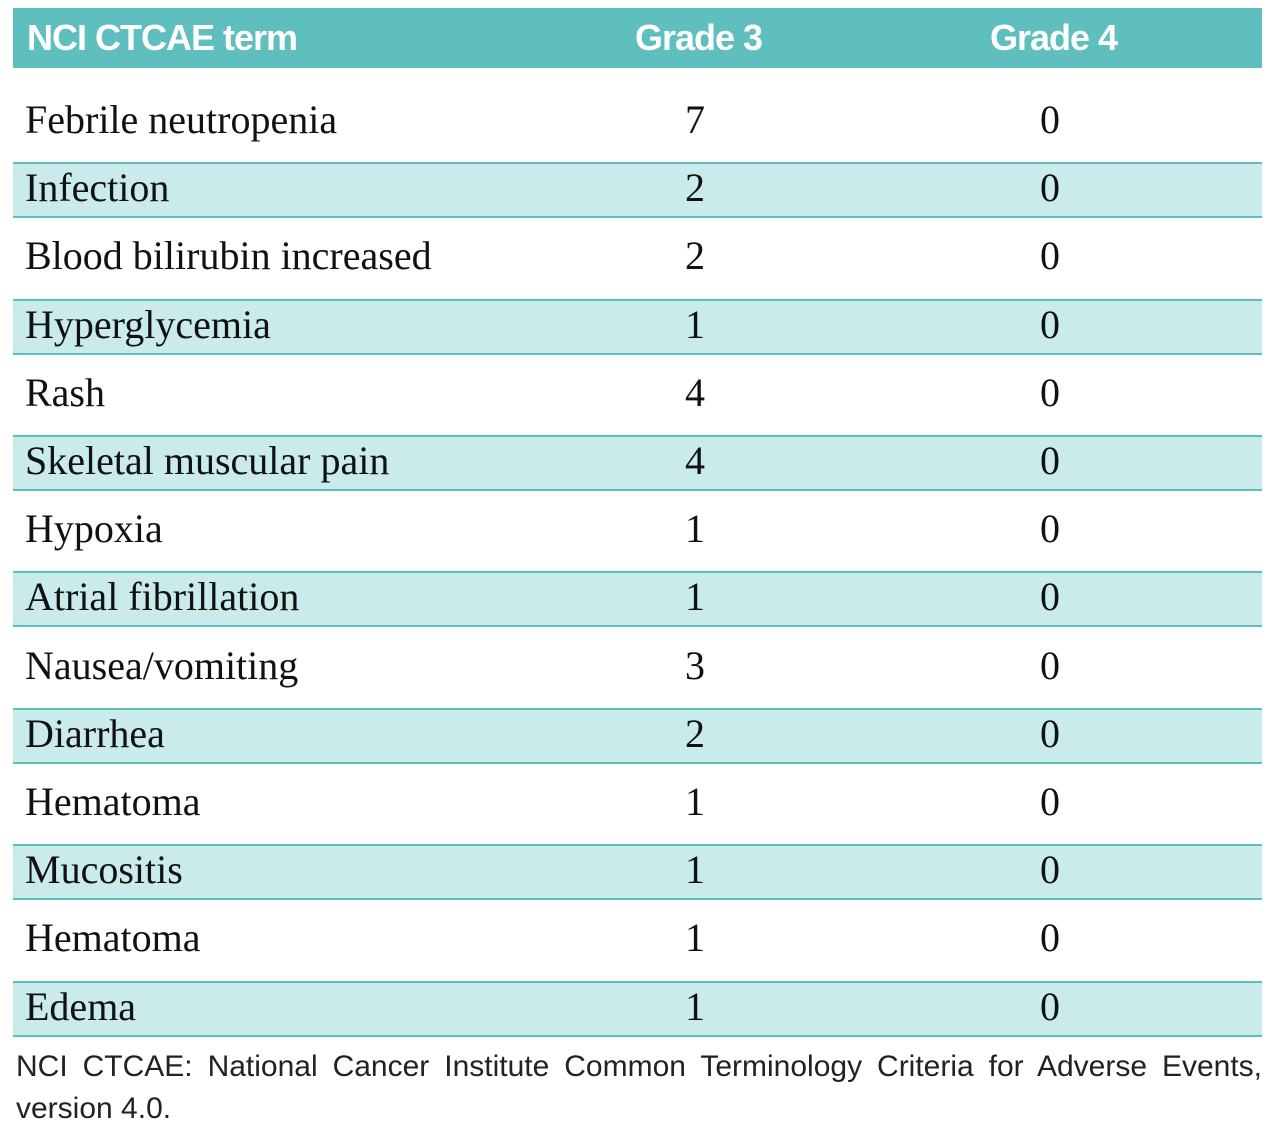  What do you see at coordinates (181, 119) in the screenshot?
I see `term-cell: Febrile neutropenia` at bounding box center [181, 119].